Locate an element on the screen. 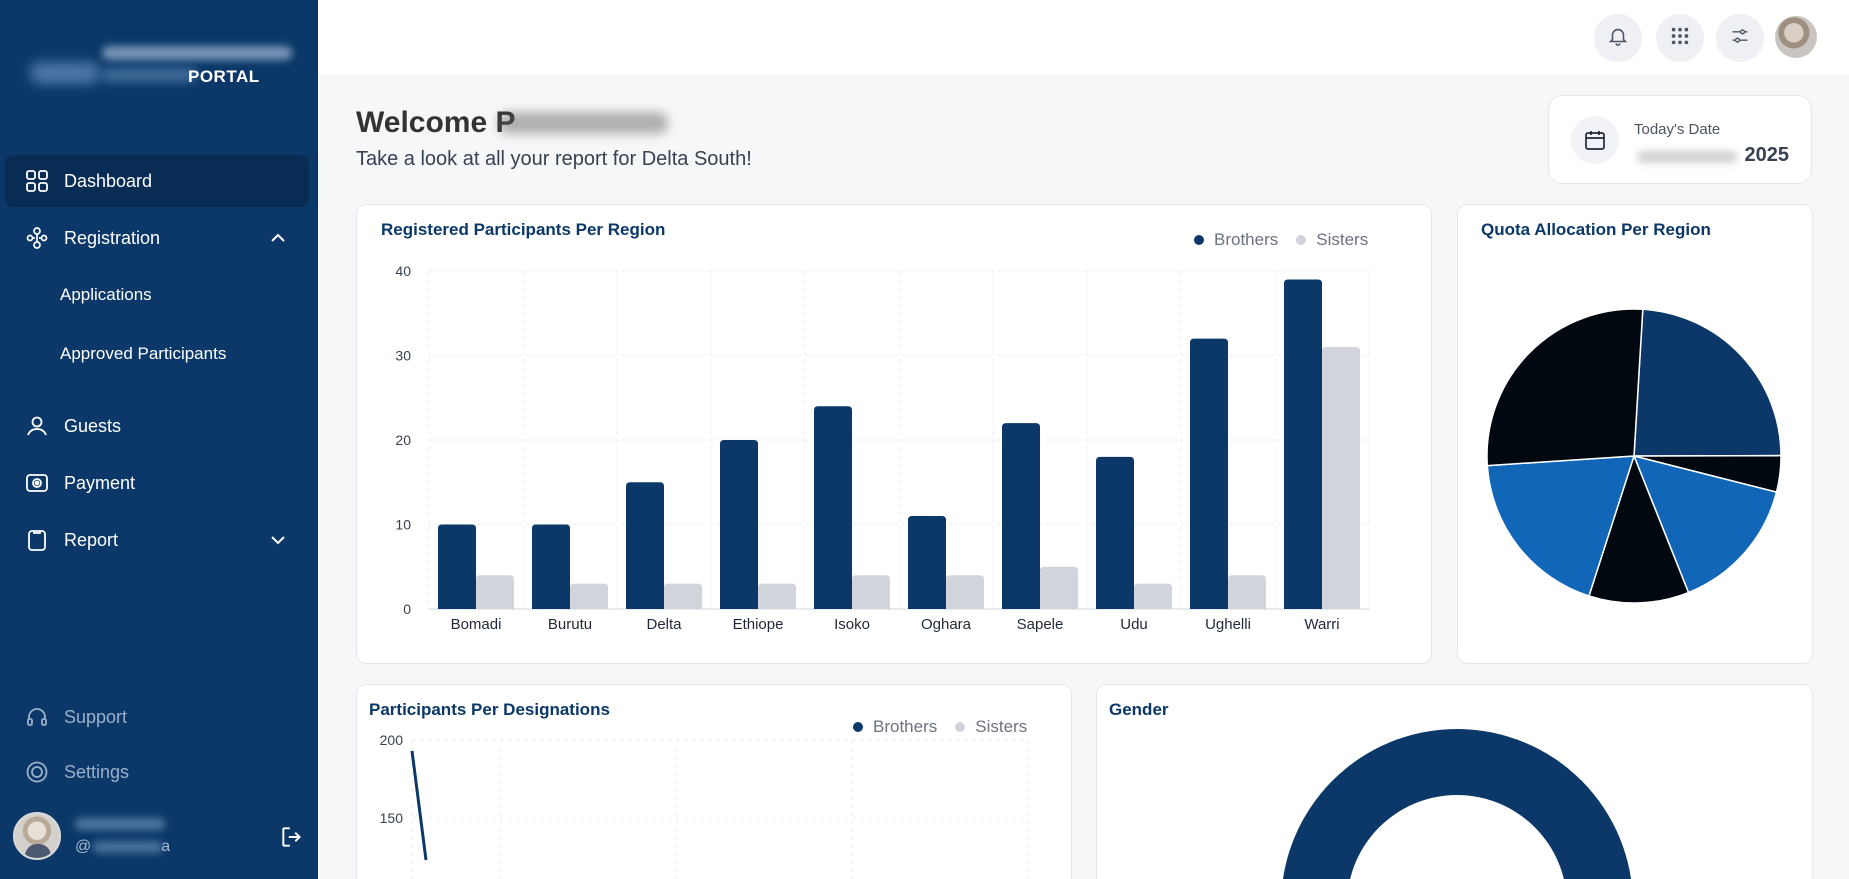 The height and width of the screenshot is (879, 1849). x-tick-label: Ughelli is located at coordinates (1228, 624).